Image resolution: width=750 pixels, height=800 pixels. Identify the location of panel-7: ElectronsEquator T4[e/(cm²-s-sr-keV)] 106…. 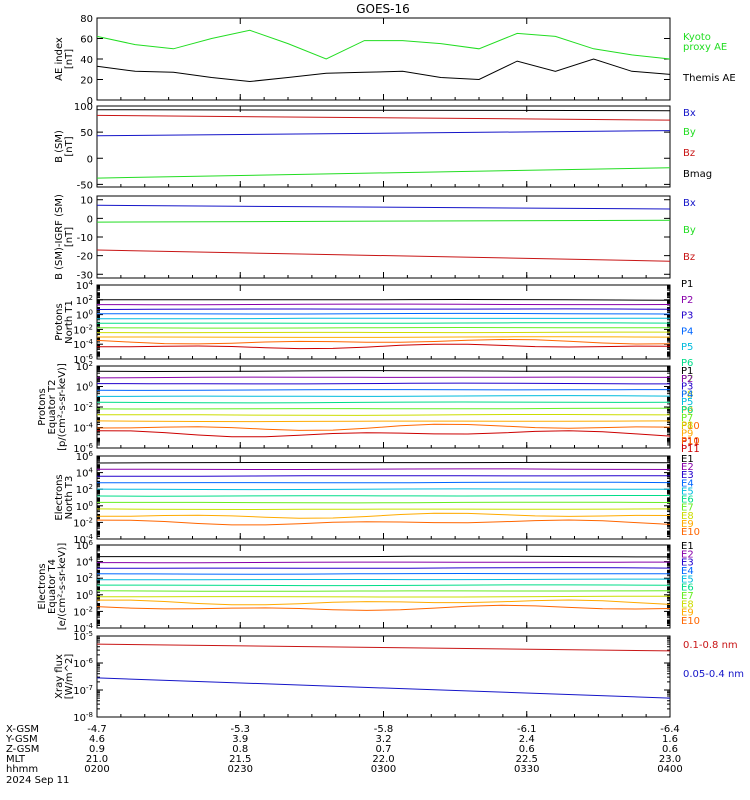
(368, 587).